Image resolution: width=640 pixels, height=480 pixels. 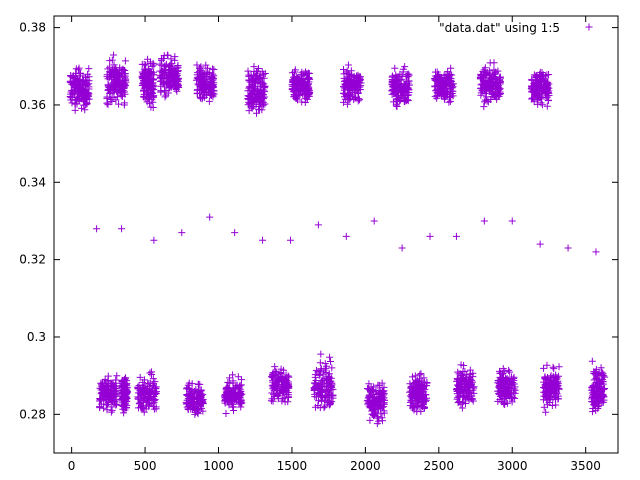 I want to click on y-tick-label: 0.36, so click(x=32, y=105).